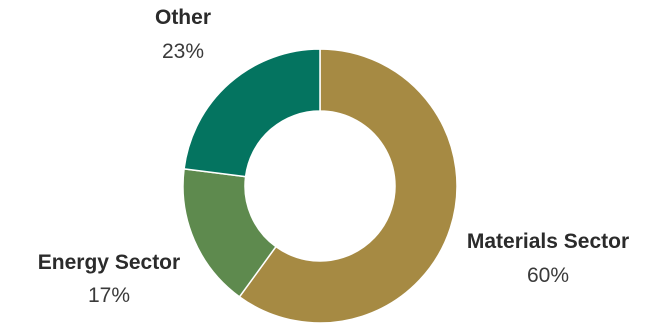 This screenshot has height=323, width=658. What do you see at coordinates (109, 279) in the screenshot?
I see `slice-label-energy-sector: Energy Sector 17%` at bounding box center [109, 279].